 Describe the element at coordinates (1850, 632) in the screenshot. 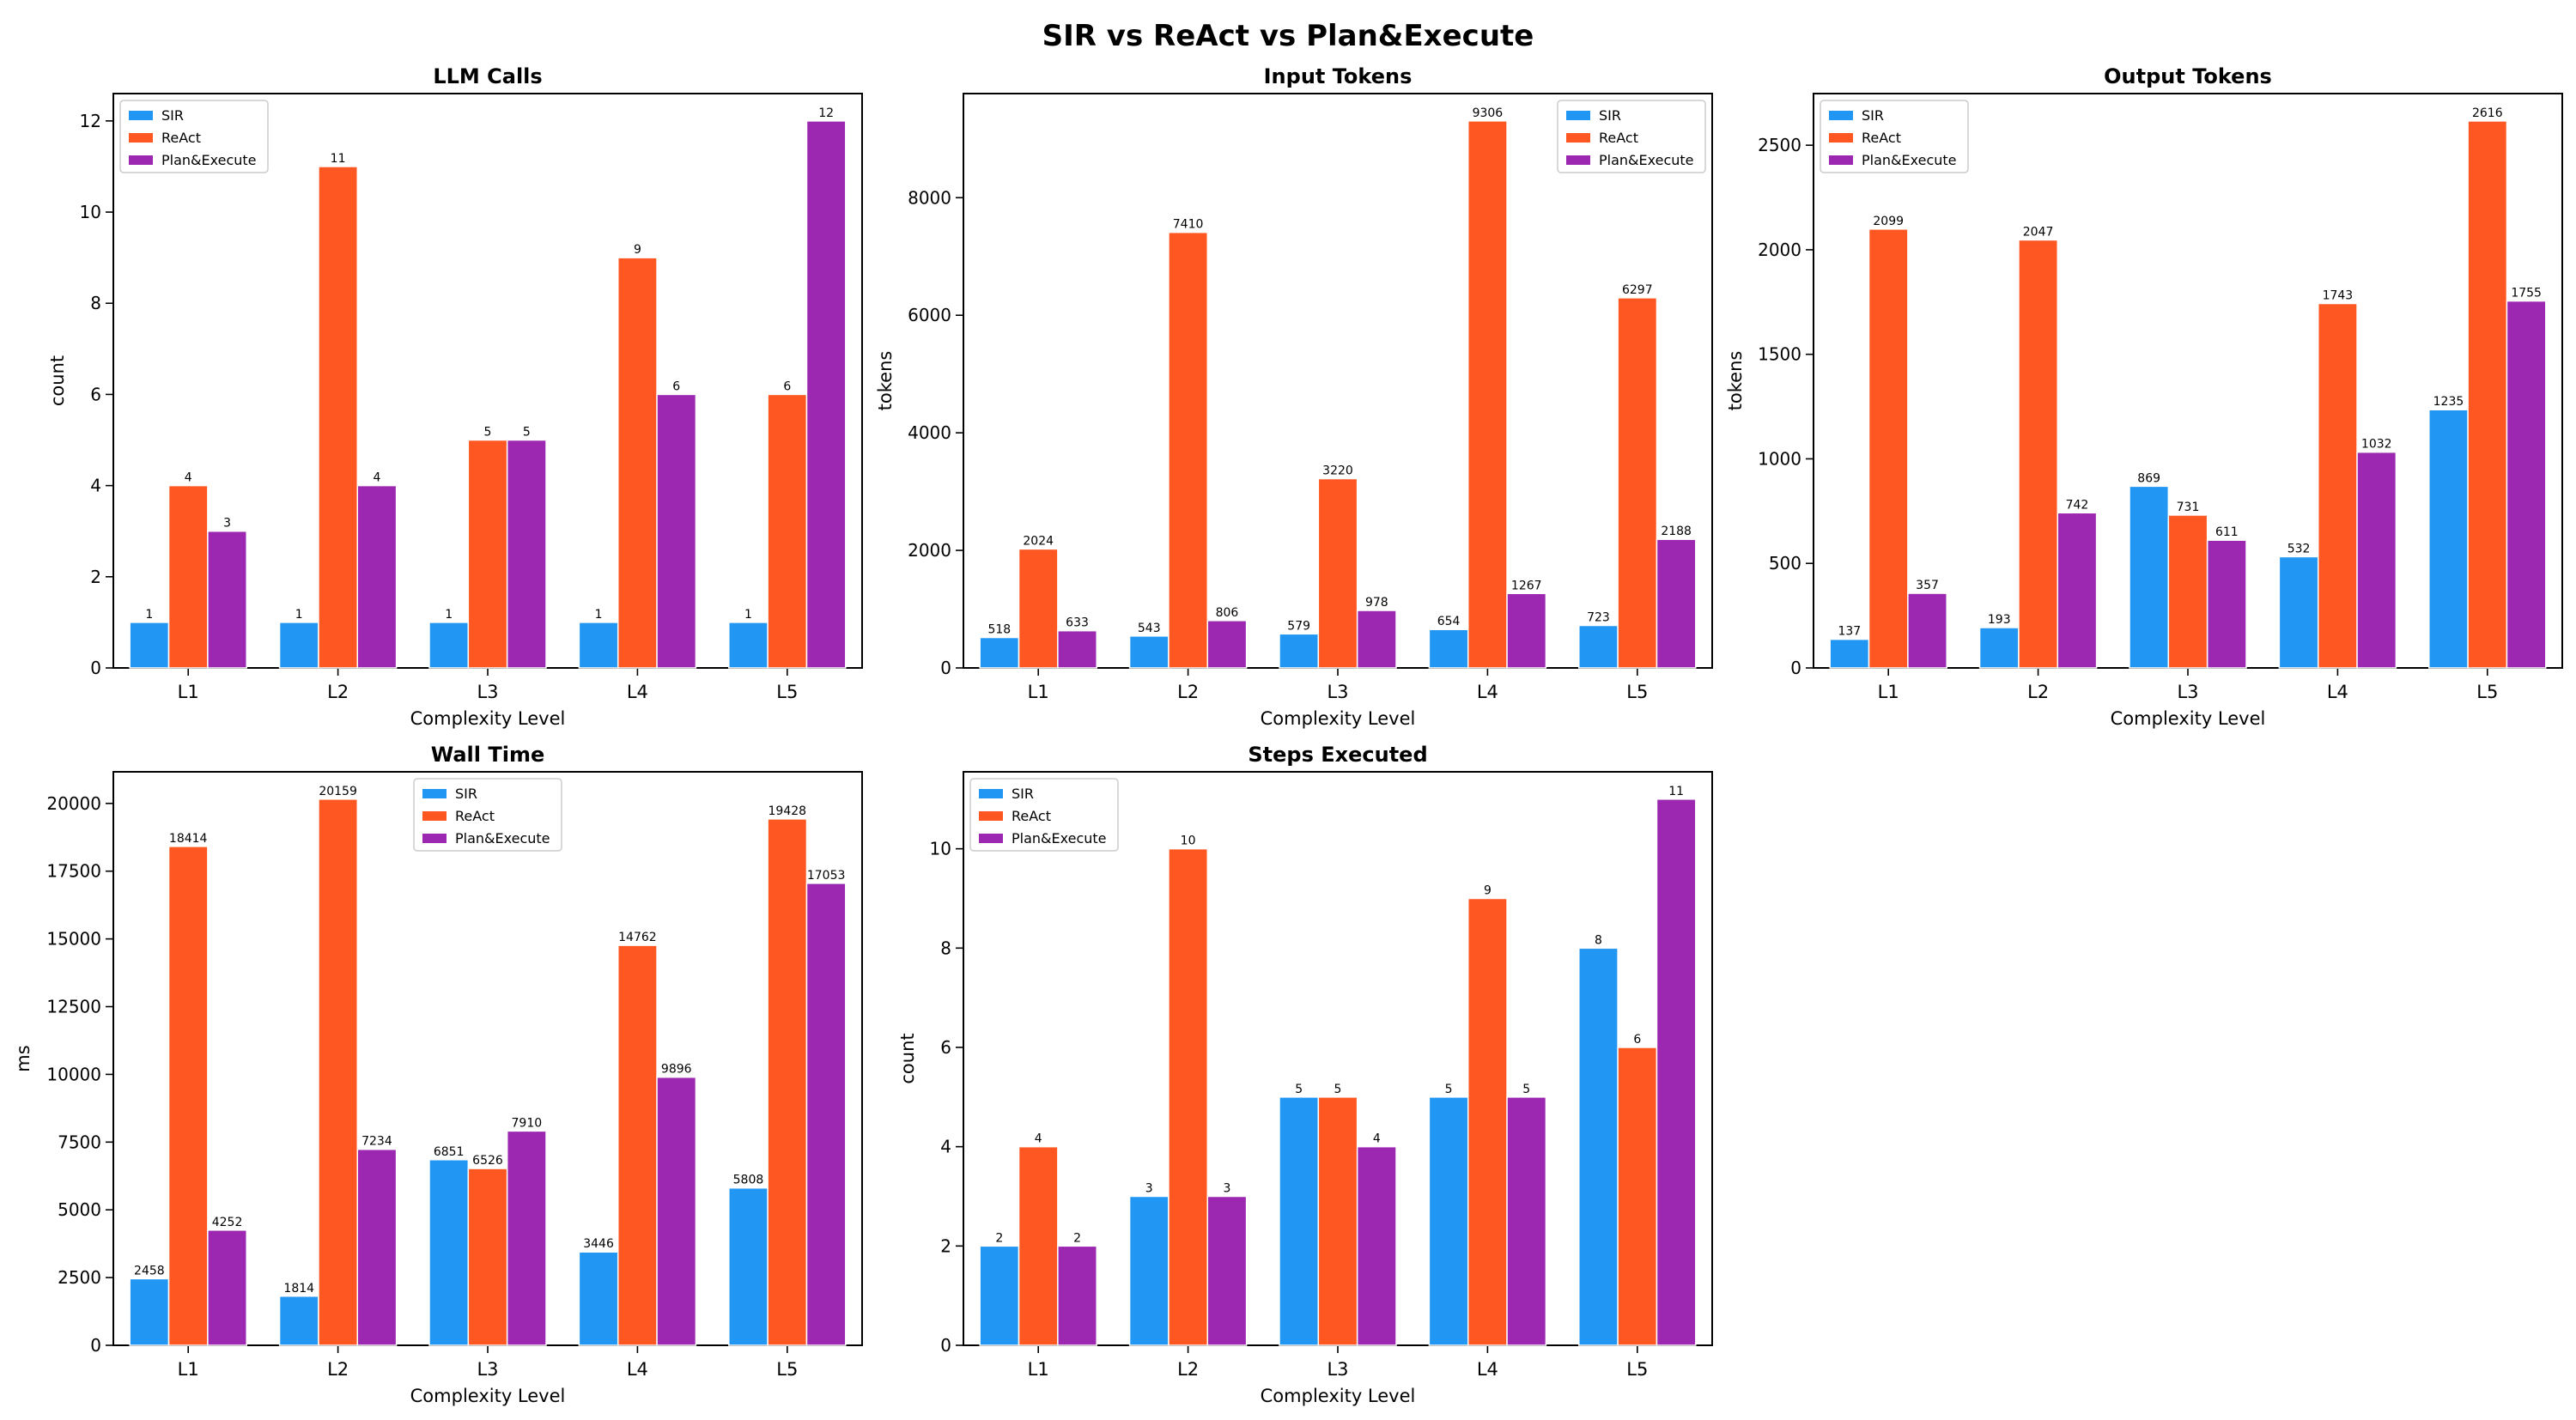

I see `data-label: 137` at that location.